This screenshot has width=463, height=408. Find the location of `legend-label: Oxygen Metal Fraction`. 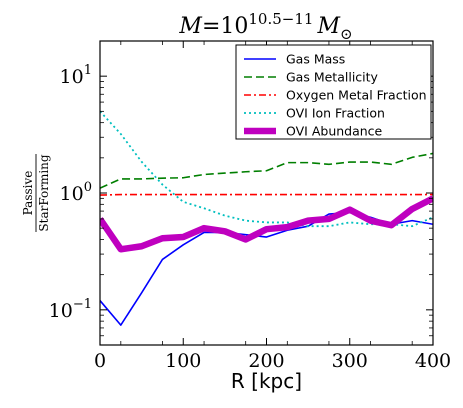

legend-label: Oxygen Metal Fraction is located at coordinates (356, 95).